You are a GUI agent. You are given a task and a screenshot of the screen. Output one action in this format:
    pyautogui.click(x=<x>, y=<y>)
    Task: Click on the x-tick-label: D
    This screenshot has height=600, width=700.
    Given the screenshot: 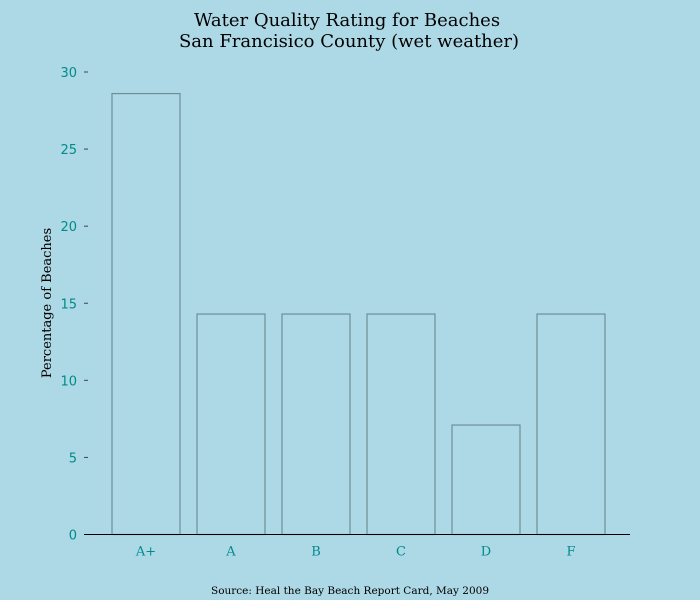 What is the action you would take?
    pyautogui.click(x=486, y=552)
    